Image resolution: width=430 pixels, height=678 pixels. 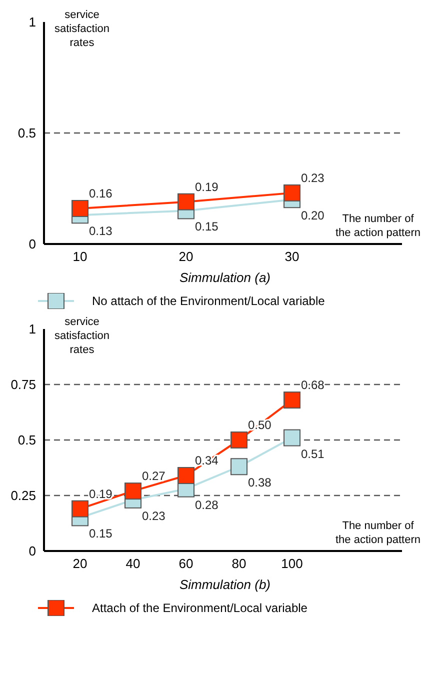 I want to click on data-label: 0.13, so click(x=101, y=231).